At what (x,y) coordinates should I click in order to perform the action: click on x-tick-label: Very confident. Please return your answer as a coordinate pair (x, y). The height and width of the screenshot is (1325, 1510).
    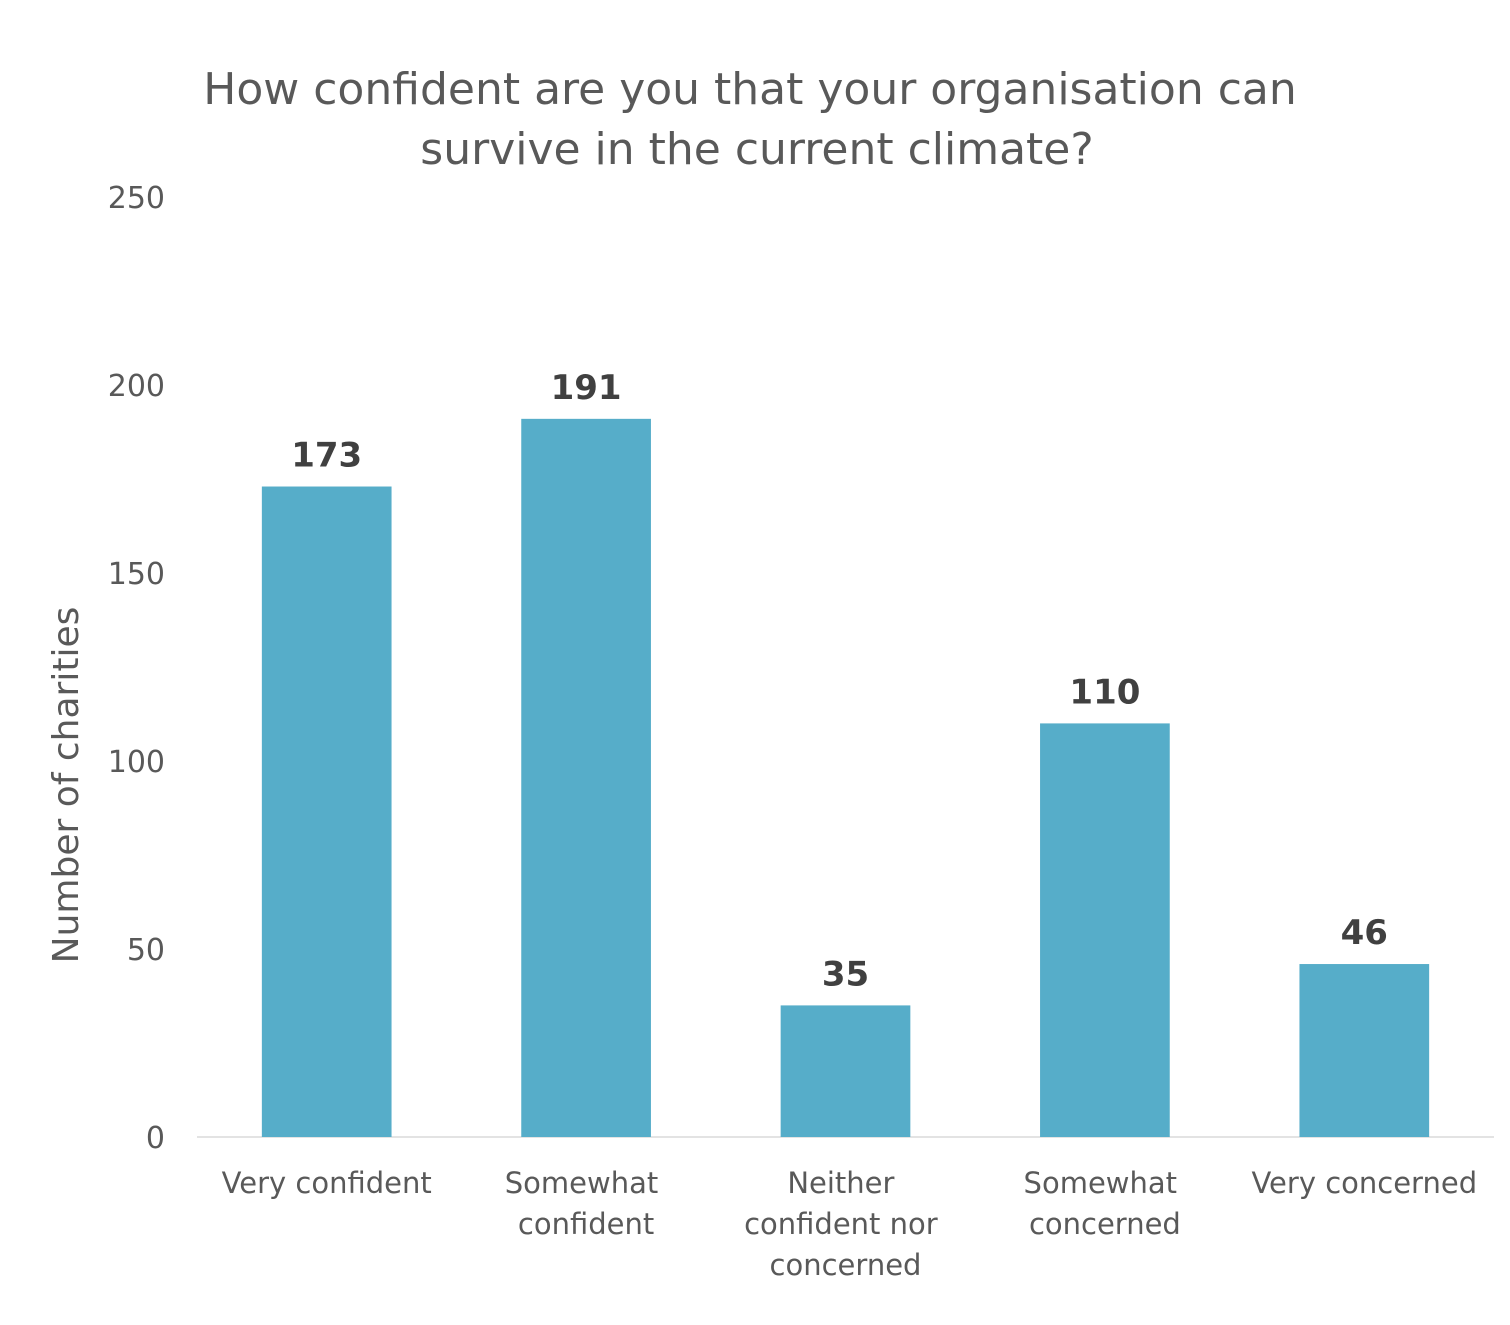
    Looking at the image, I should click on (327, 1183).